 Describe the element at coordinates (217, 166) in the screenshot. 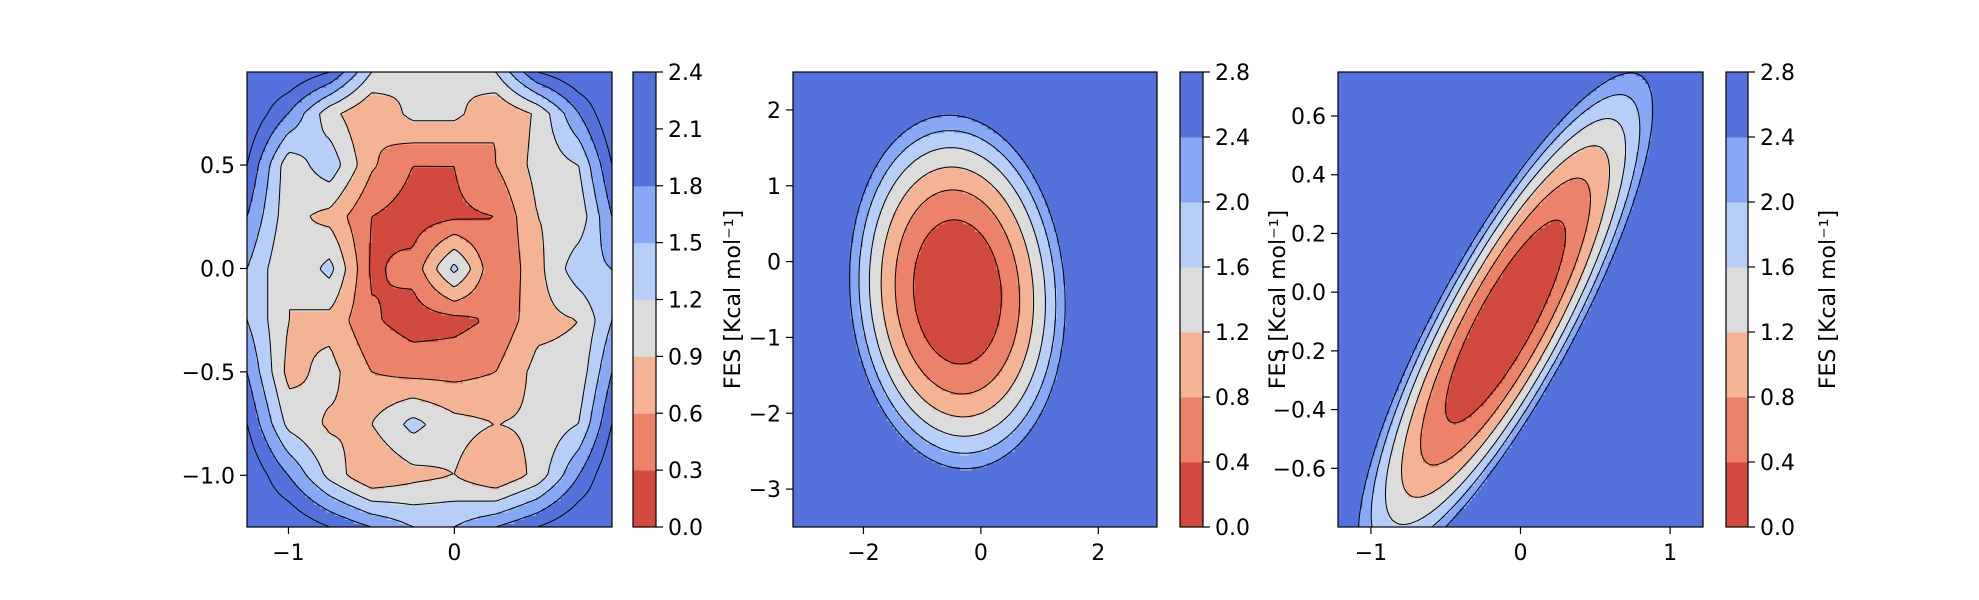

I see `y-tick-label: 0.5` at that location.